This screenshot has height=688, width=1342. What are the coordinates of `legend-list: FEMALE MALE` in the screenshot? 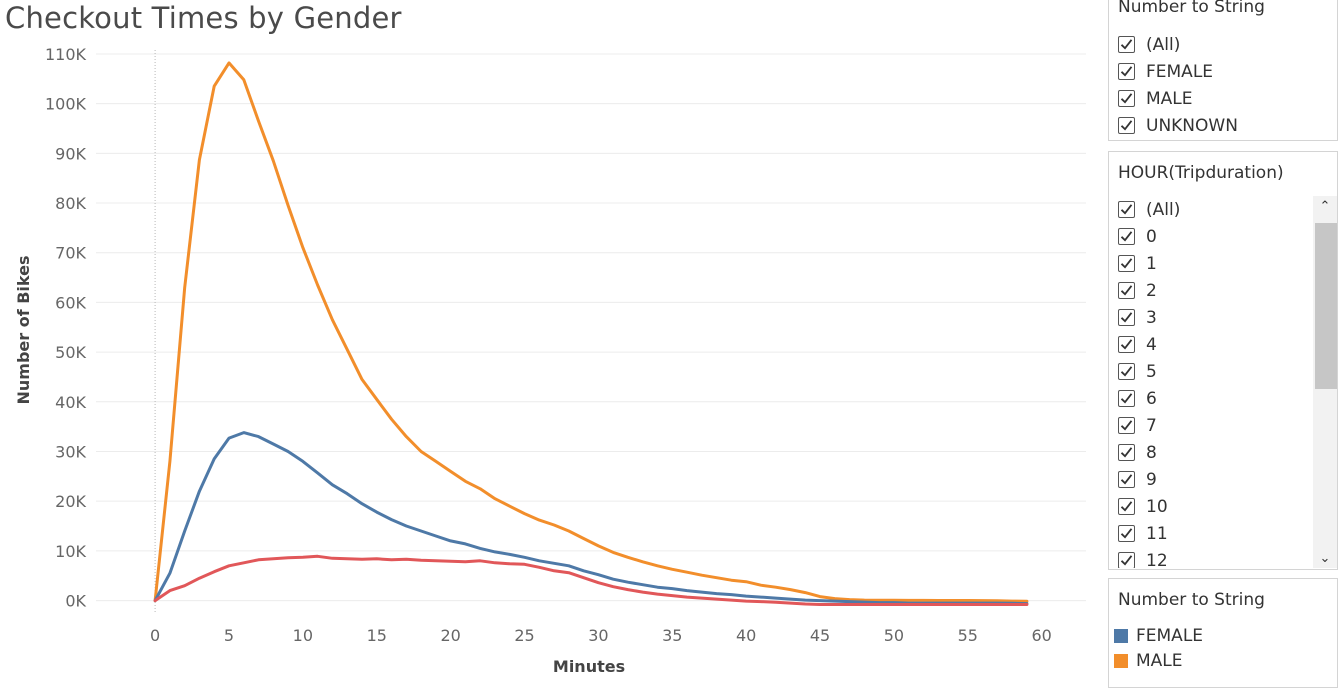 It's located at (1223, 648).